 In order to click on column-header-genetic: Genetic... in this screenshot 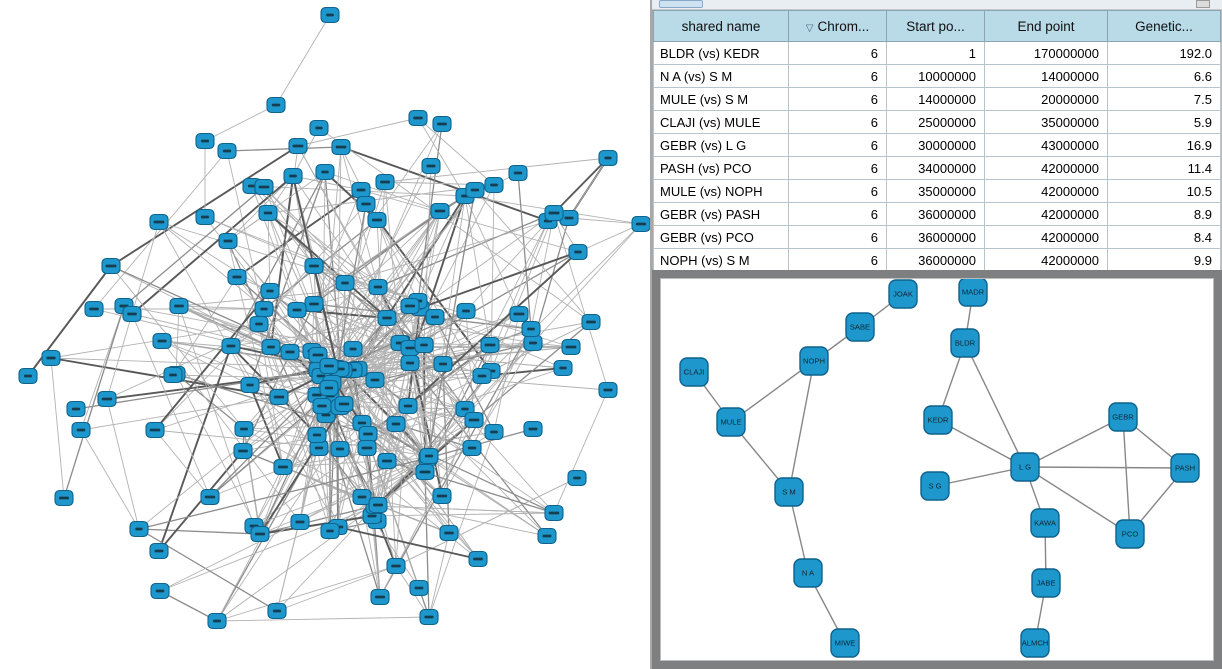, I will do `click(1164, 26)`.